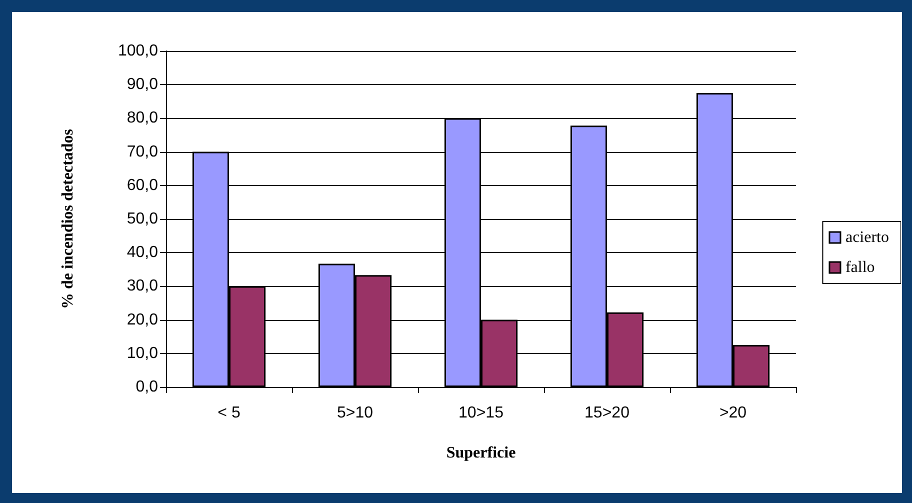 The width and height of the screenshot is (912, 503). Describe the element at coordinates (142, 151) in the screenshot. I see `y-tick-label: 70,0` at that location.